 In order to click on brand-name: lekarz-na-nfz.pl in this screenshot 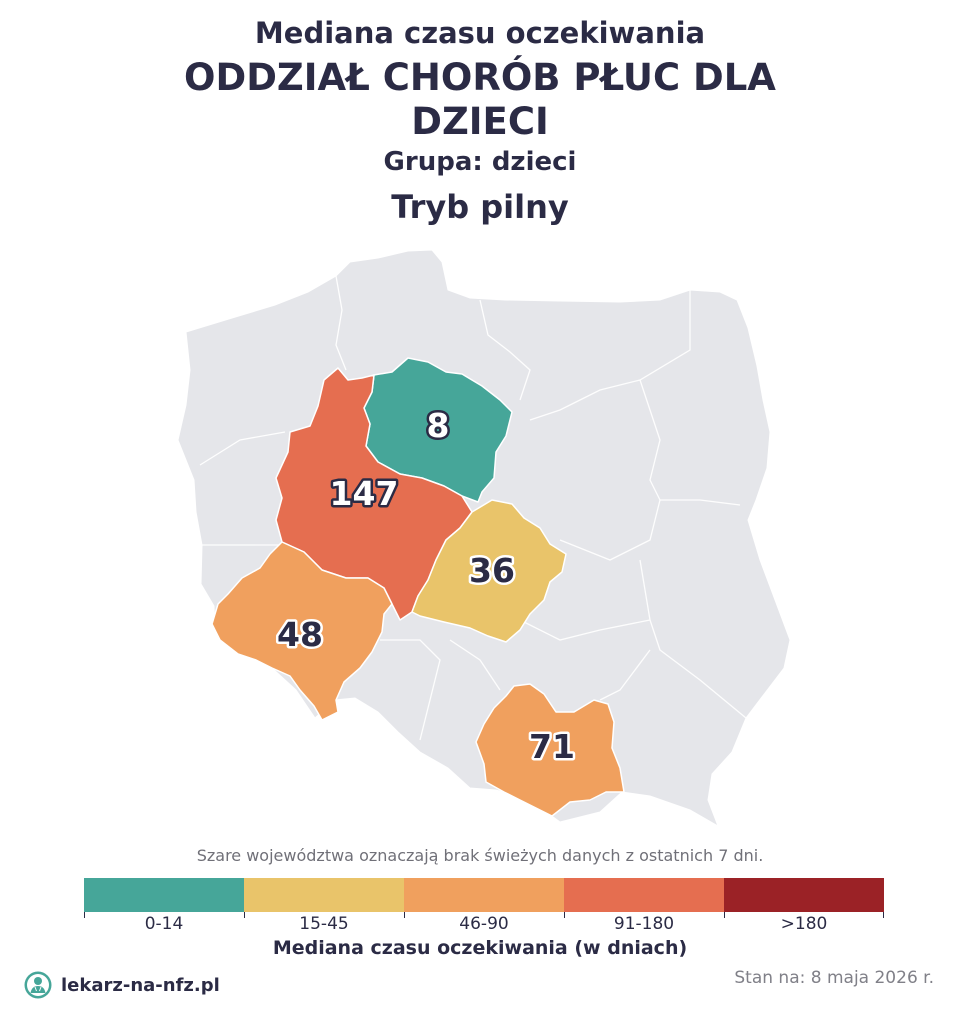, I will do `click(140, 985)`.